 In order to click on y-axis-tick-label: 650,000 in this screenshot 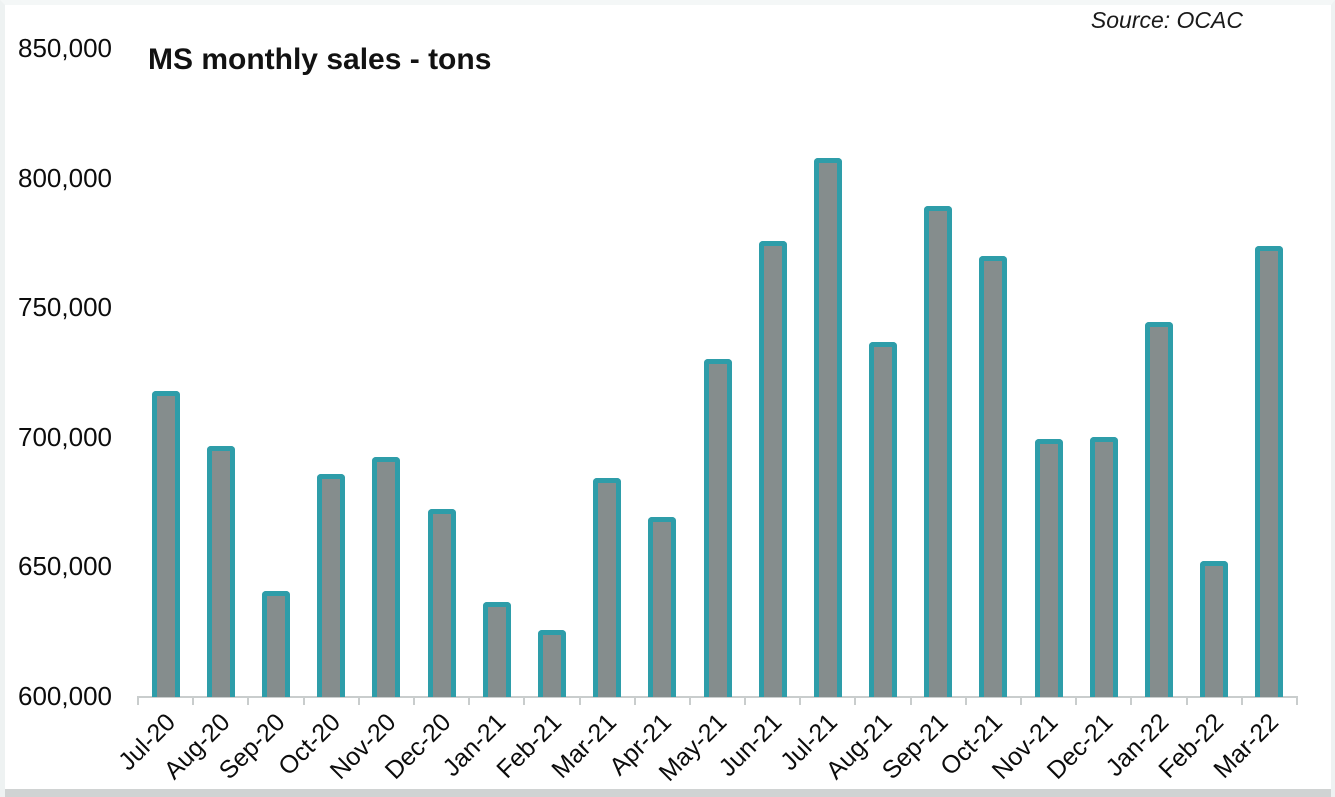, I will do `click(65, 566)`.